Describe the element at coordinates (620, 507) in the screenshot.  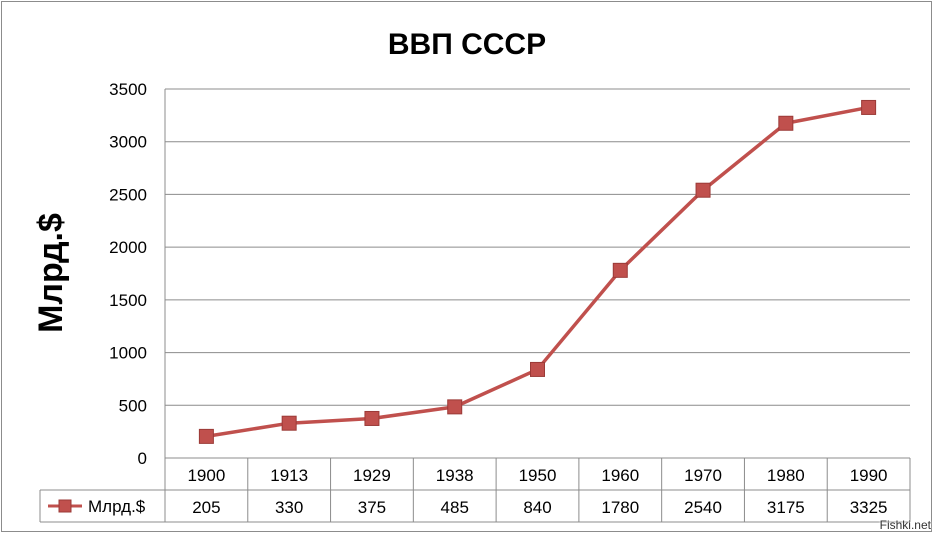
I see `table-value: 1780` at that location.